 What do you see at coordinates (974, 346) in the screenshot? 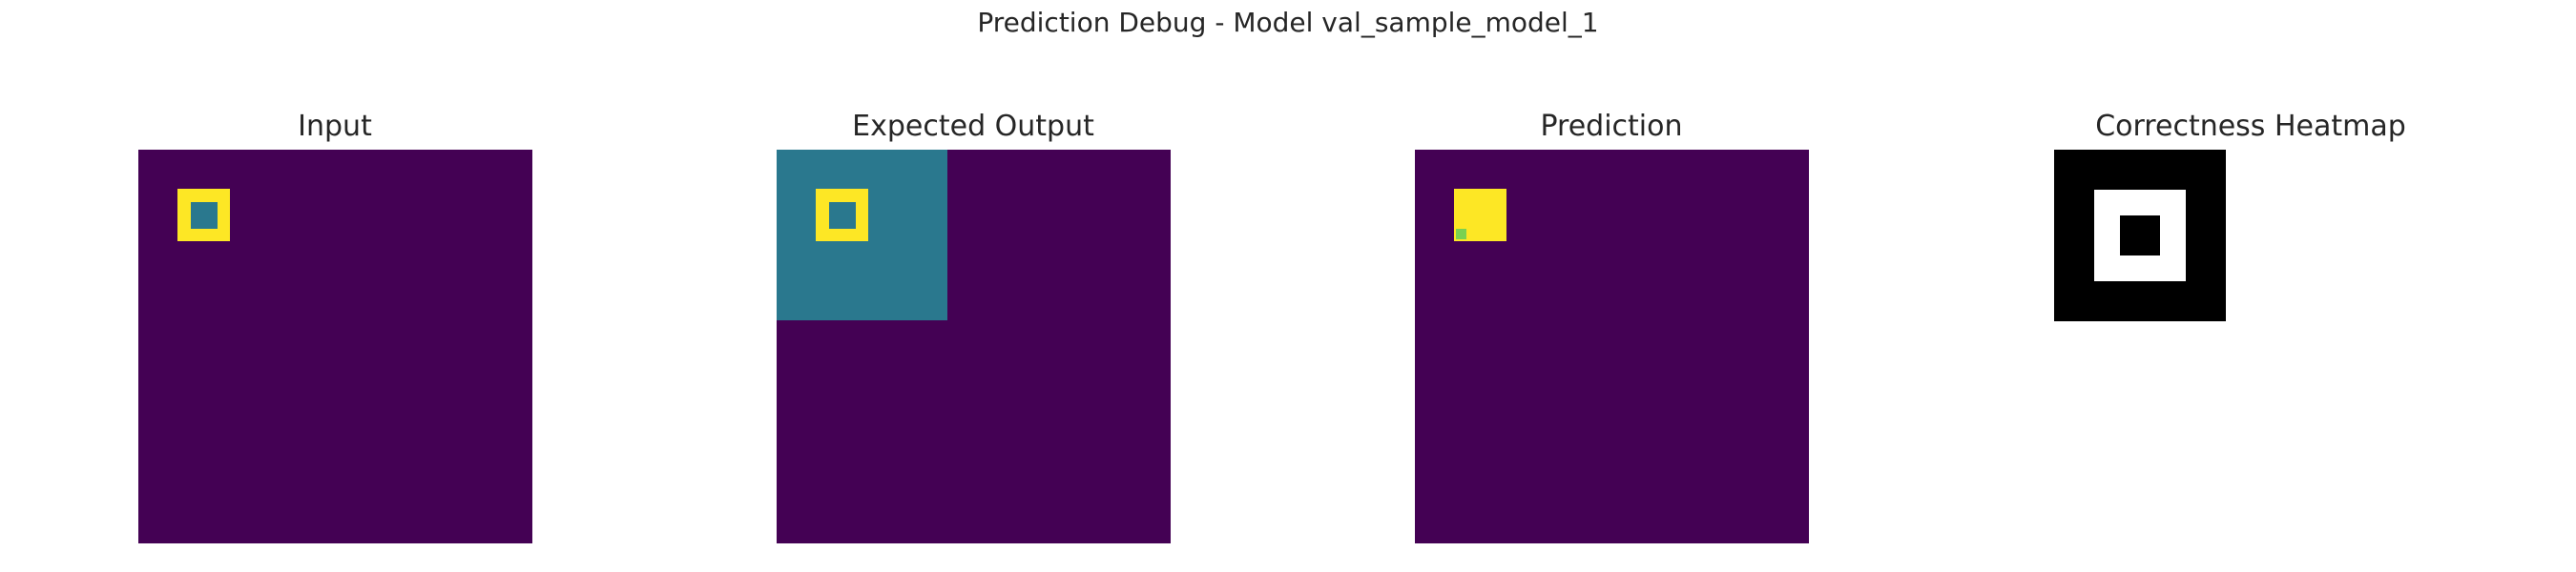
I see `expected-output-grid` at bounding box center [974, 346].